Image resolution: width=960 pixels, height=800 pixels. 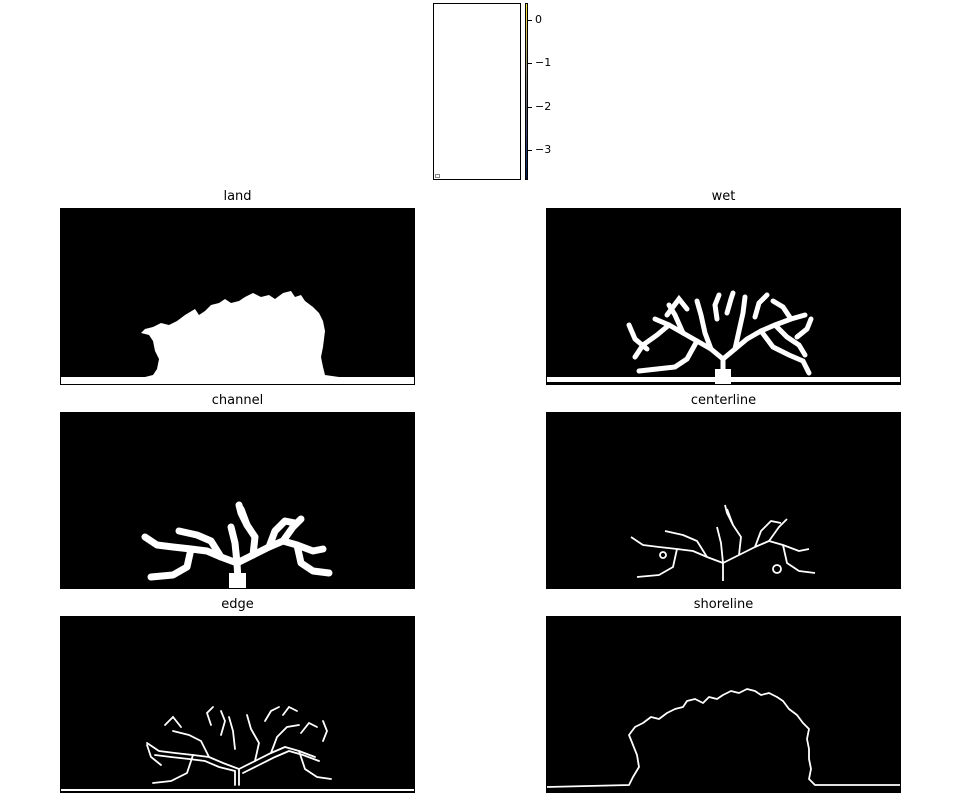 I want to click on land-mask, so click(x=237, y=337).